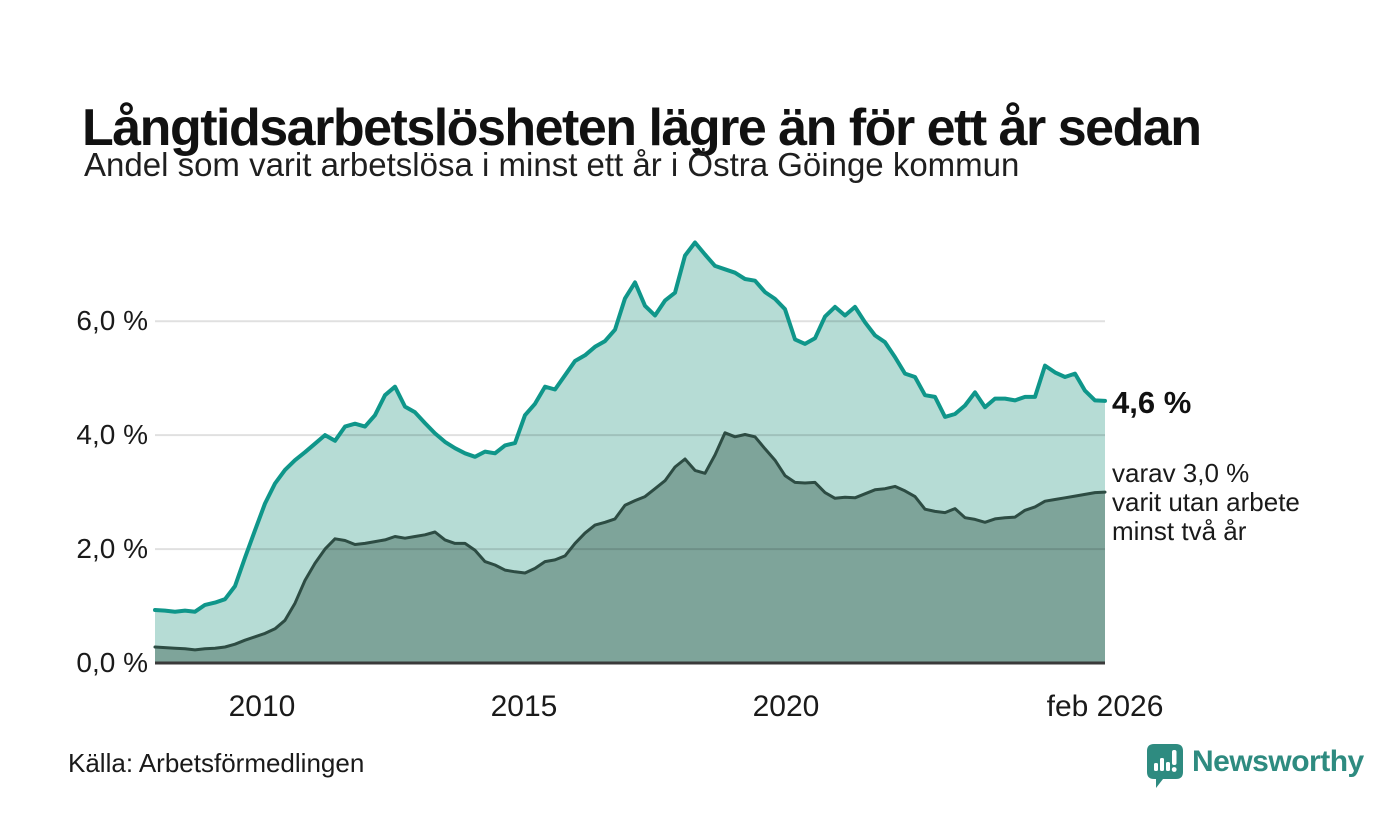 This screenshot has height=840, width=1400. I want to click on x-axis-label-2015: 2015, so click(524, 706).